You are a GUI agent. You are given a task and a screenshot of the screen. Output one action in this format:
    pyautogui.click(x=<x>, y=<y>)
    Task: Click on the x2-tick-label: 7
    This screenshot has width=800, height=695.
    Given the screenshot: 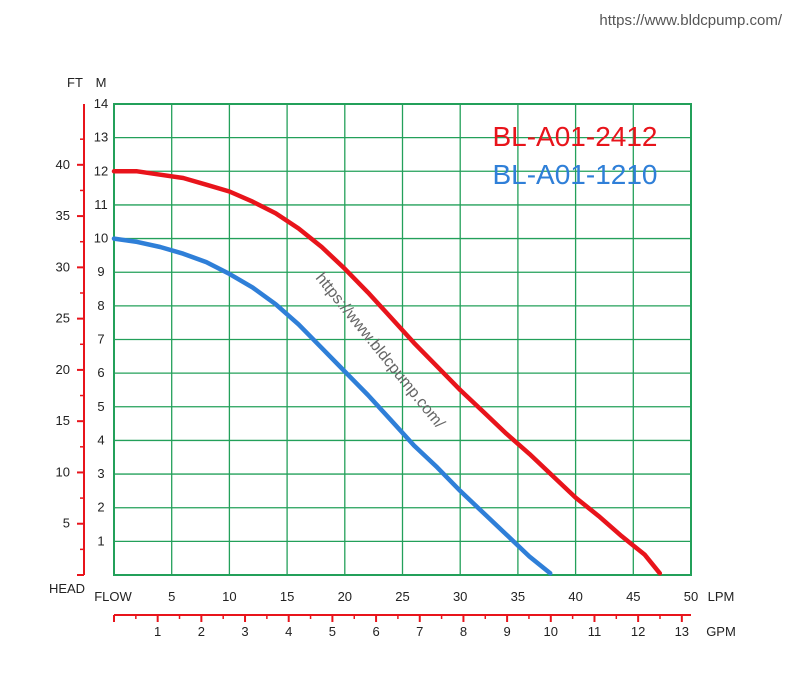 What is the action you would take?
    pyautogui.click(x=419, y=631)
    